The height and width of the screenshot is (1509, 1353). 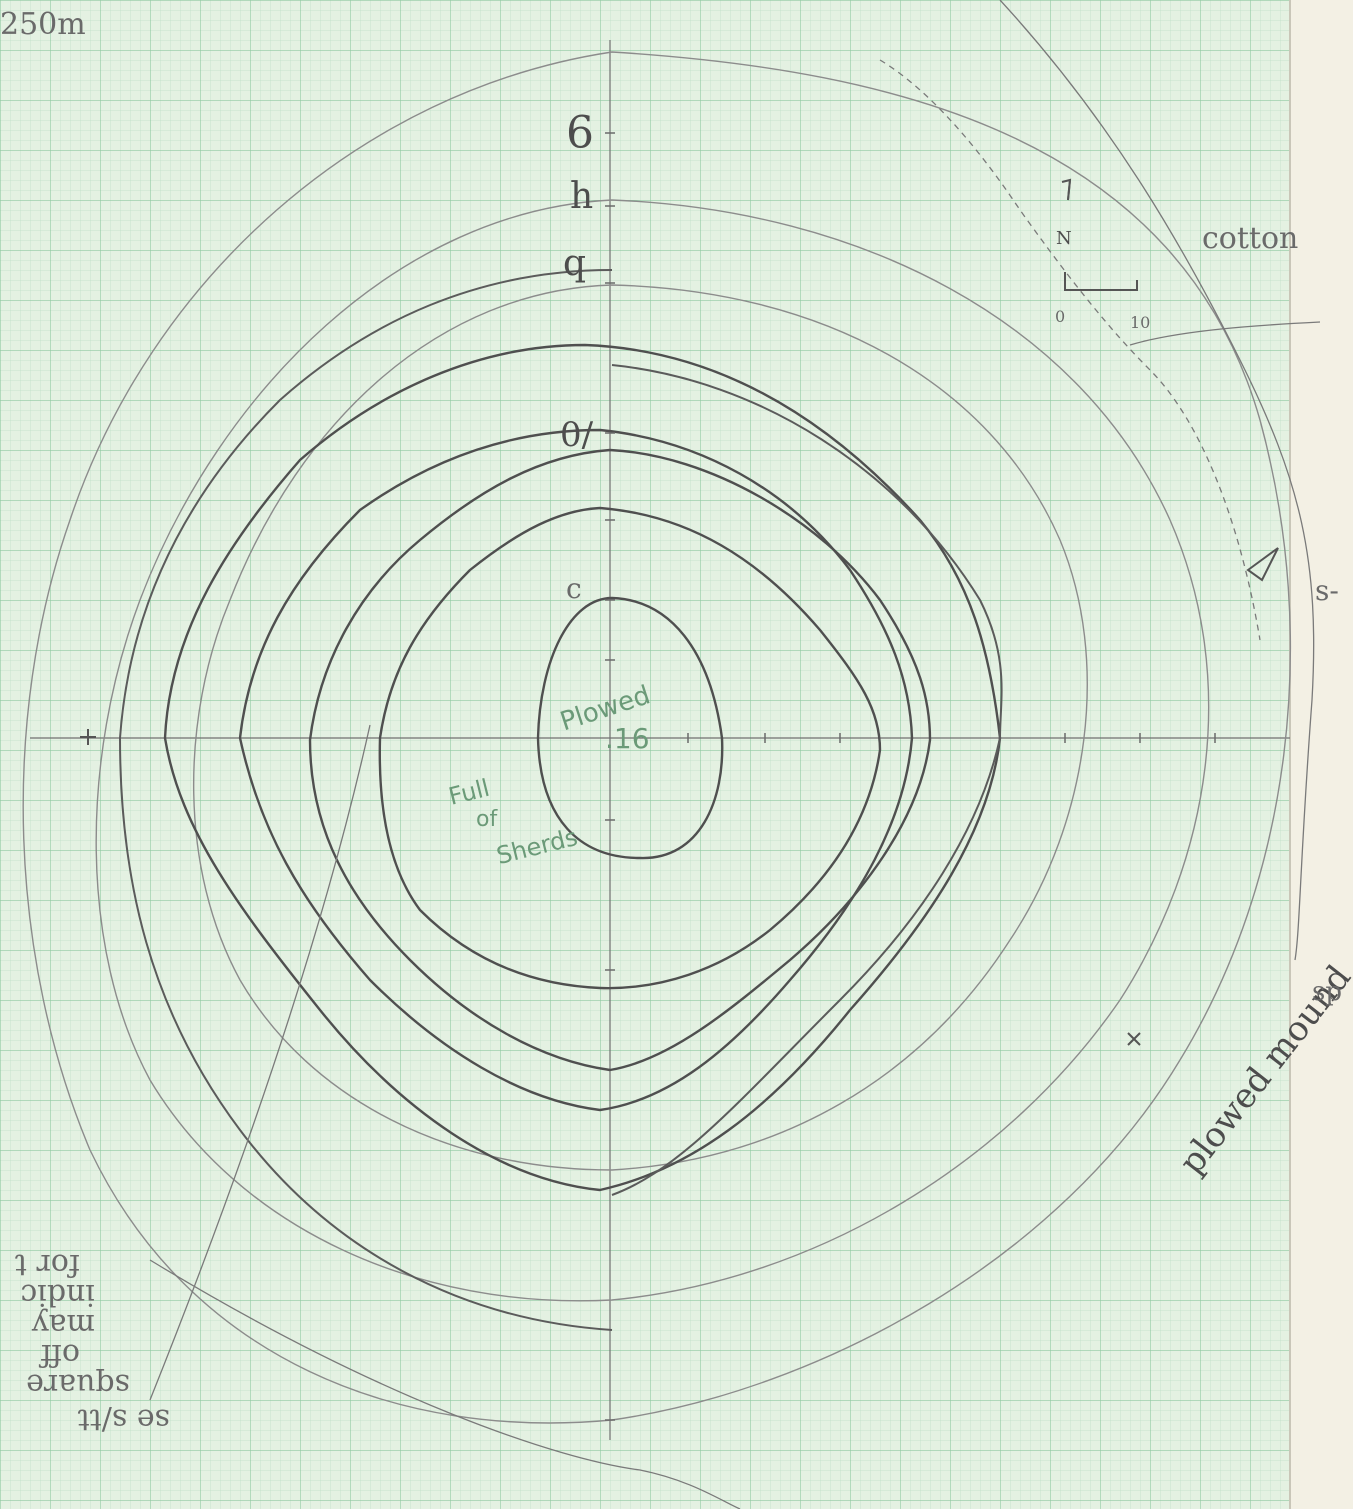 I want to click on elevation-label-q: q, so click(x=574, y=263).